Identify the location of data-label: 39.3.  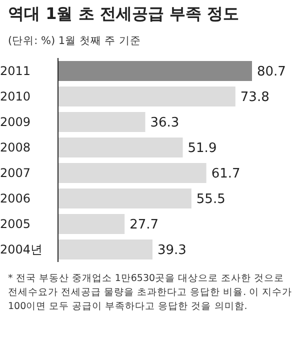
(171, 250).